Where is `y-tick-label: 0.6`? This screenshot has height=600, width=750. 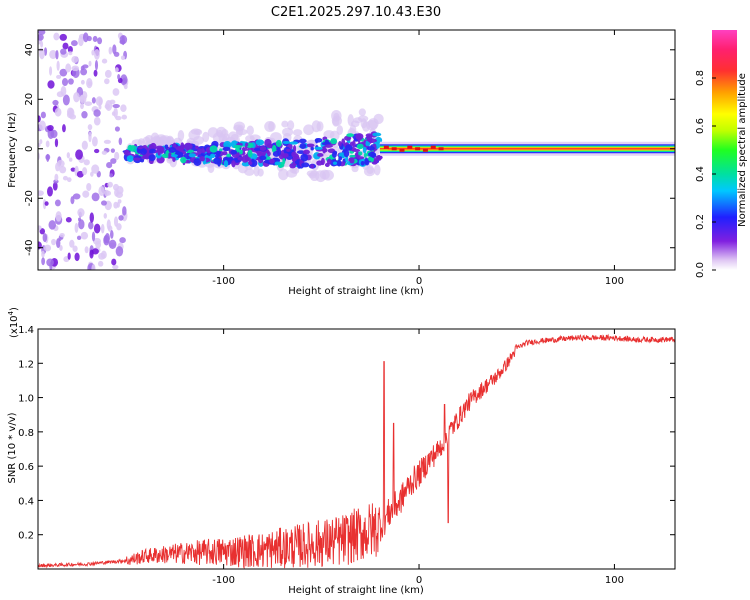 y-tick-label: 0.6 is located at coordinates (26, 467).